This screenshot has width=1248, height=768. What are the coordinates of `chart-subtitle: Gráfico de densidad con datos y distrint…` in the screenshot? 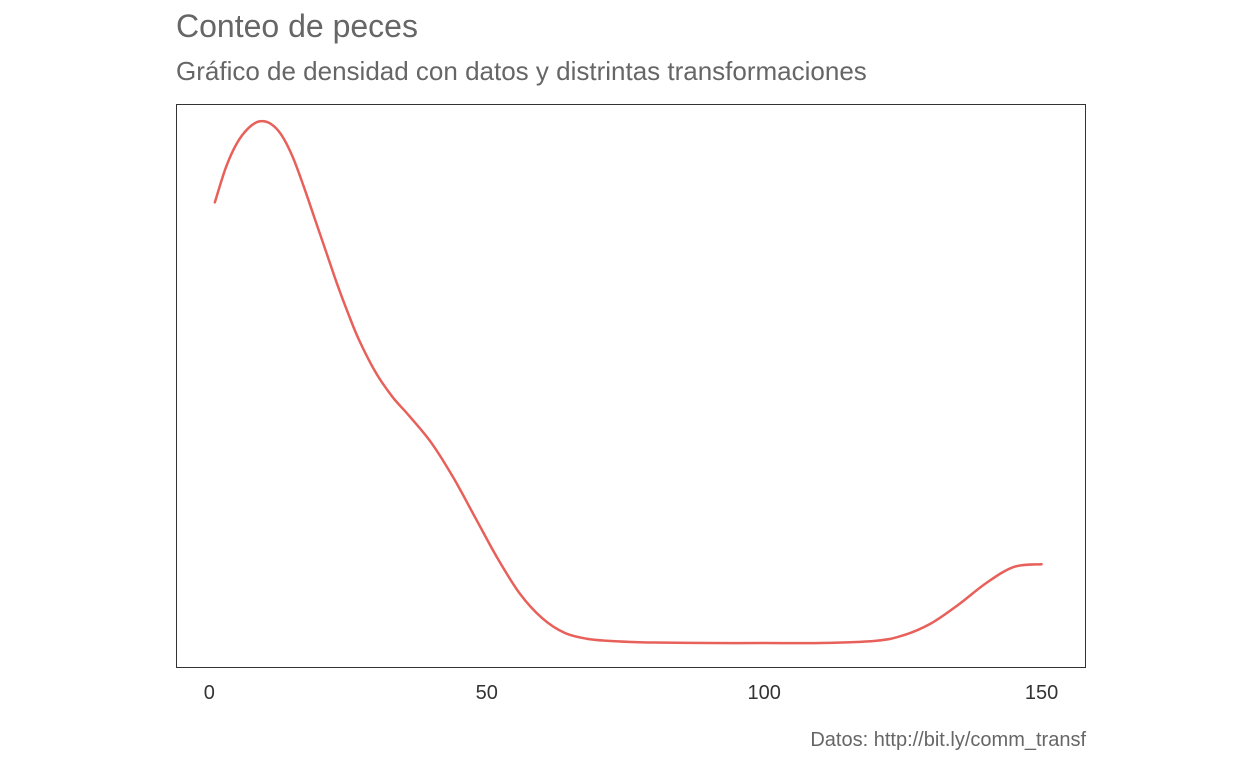 It's located at (521, 71).